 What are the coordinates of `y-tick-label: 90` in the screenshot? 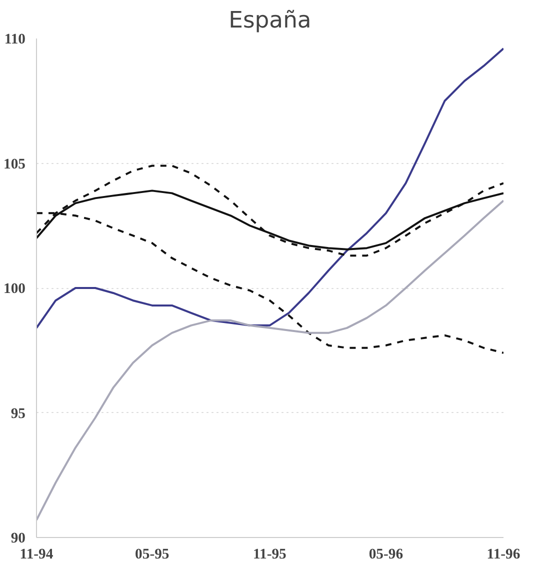 It's located at (18, 538).